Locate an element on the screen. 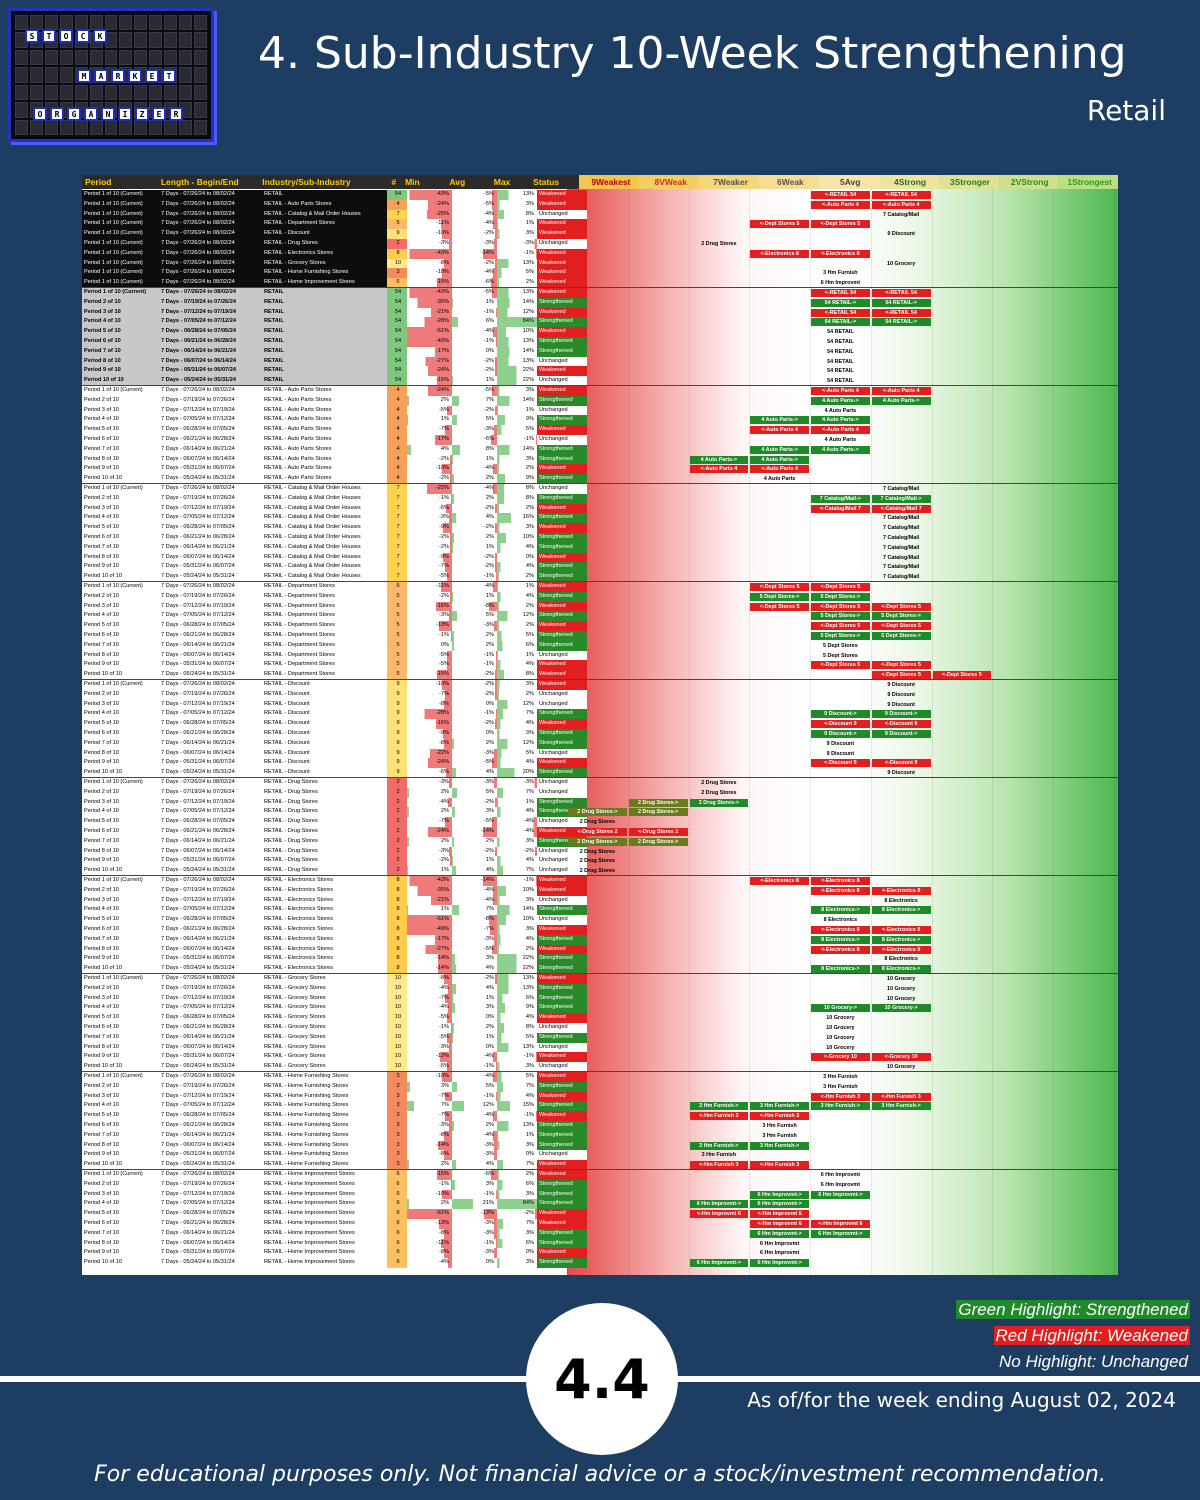  column-header: 2VStrong is located at coordinates (1028, 182).